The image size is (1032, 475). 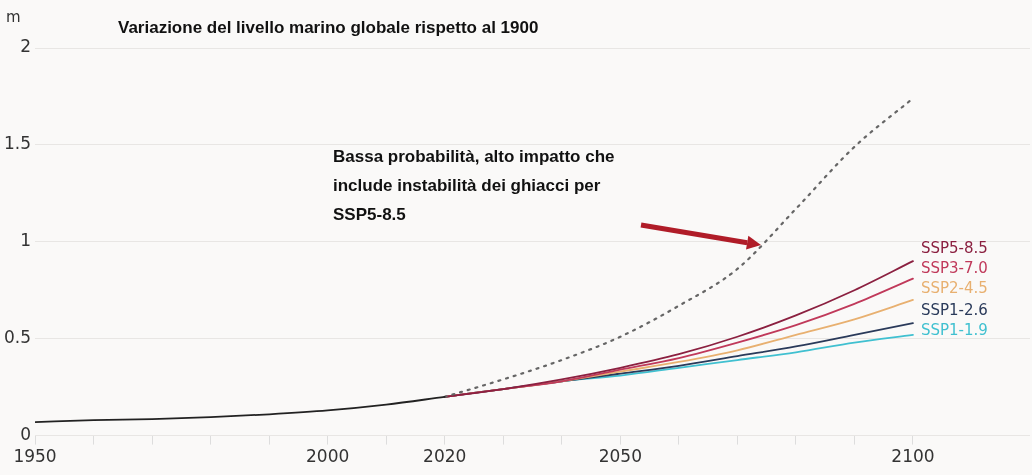 What do you see at coordinates (17, 337) in the screenshot?
I see `y-tick-label: 0.5` at bounding box center [17, 337].